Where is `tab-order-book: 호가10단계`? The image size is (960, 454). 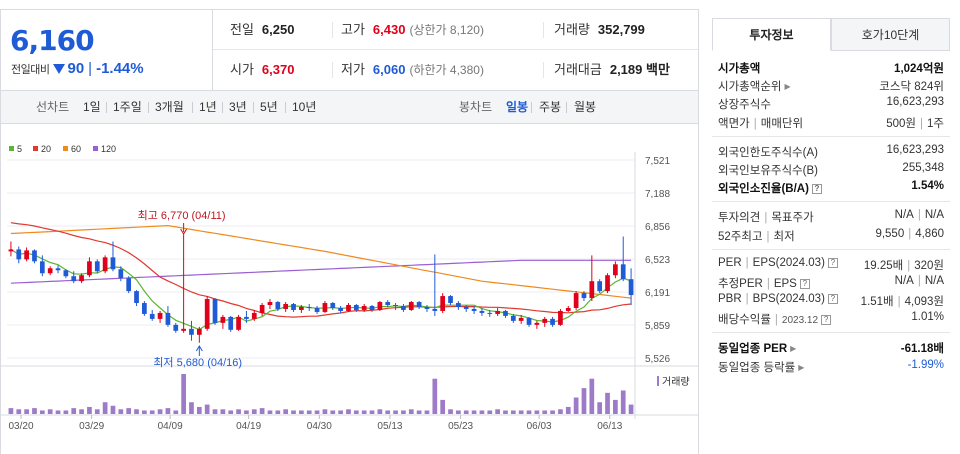 tab-order-book: 호가10단계 is located at coordinates (890, 34).